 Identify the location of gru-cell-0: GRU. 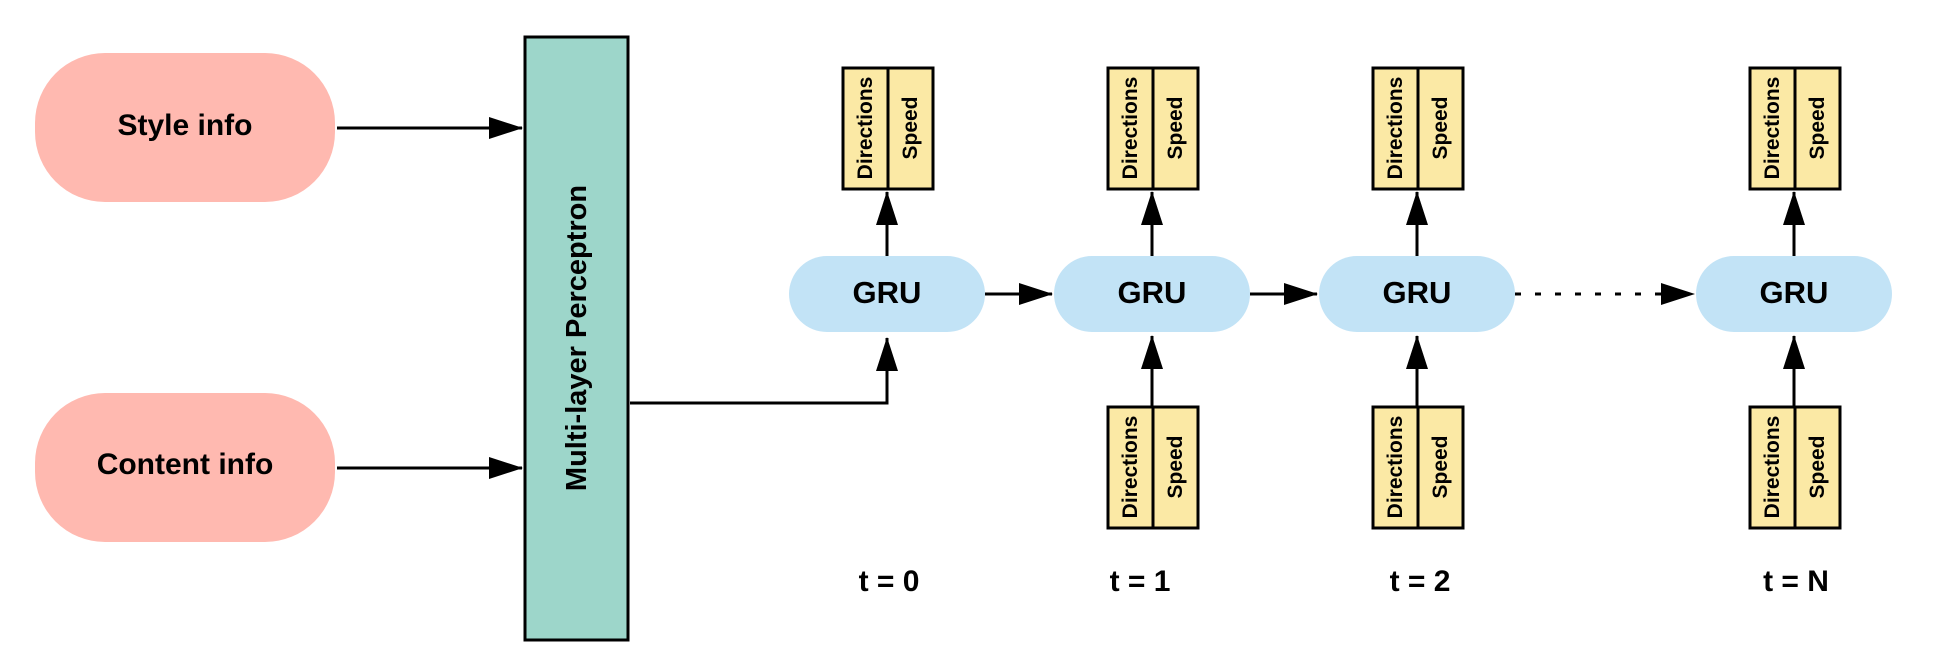
(887, 294).